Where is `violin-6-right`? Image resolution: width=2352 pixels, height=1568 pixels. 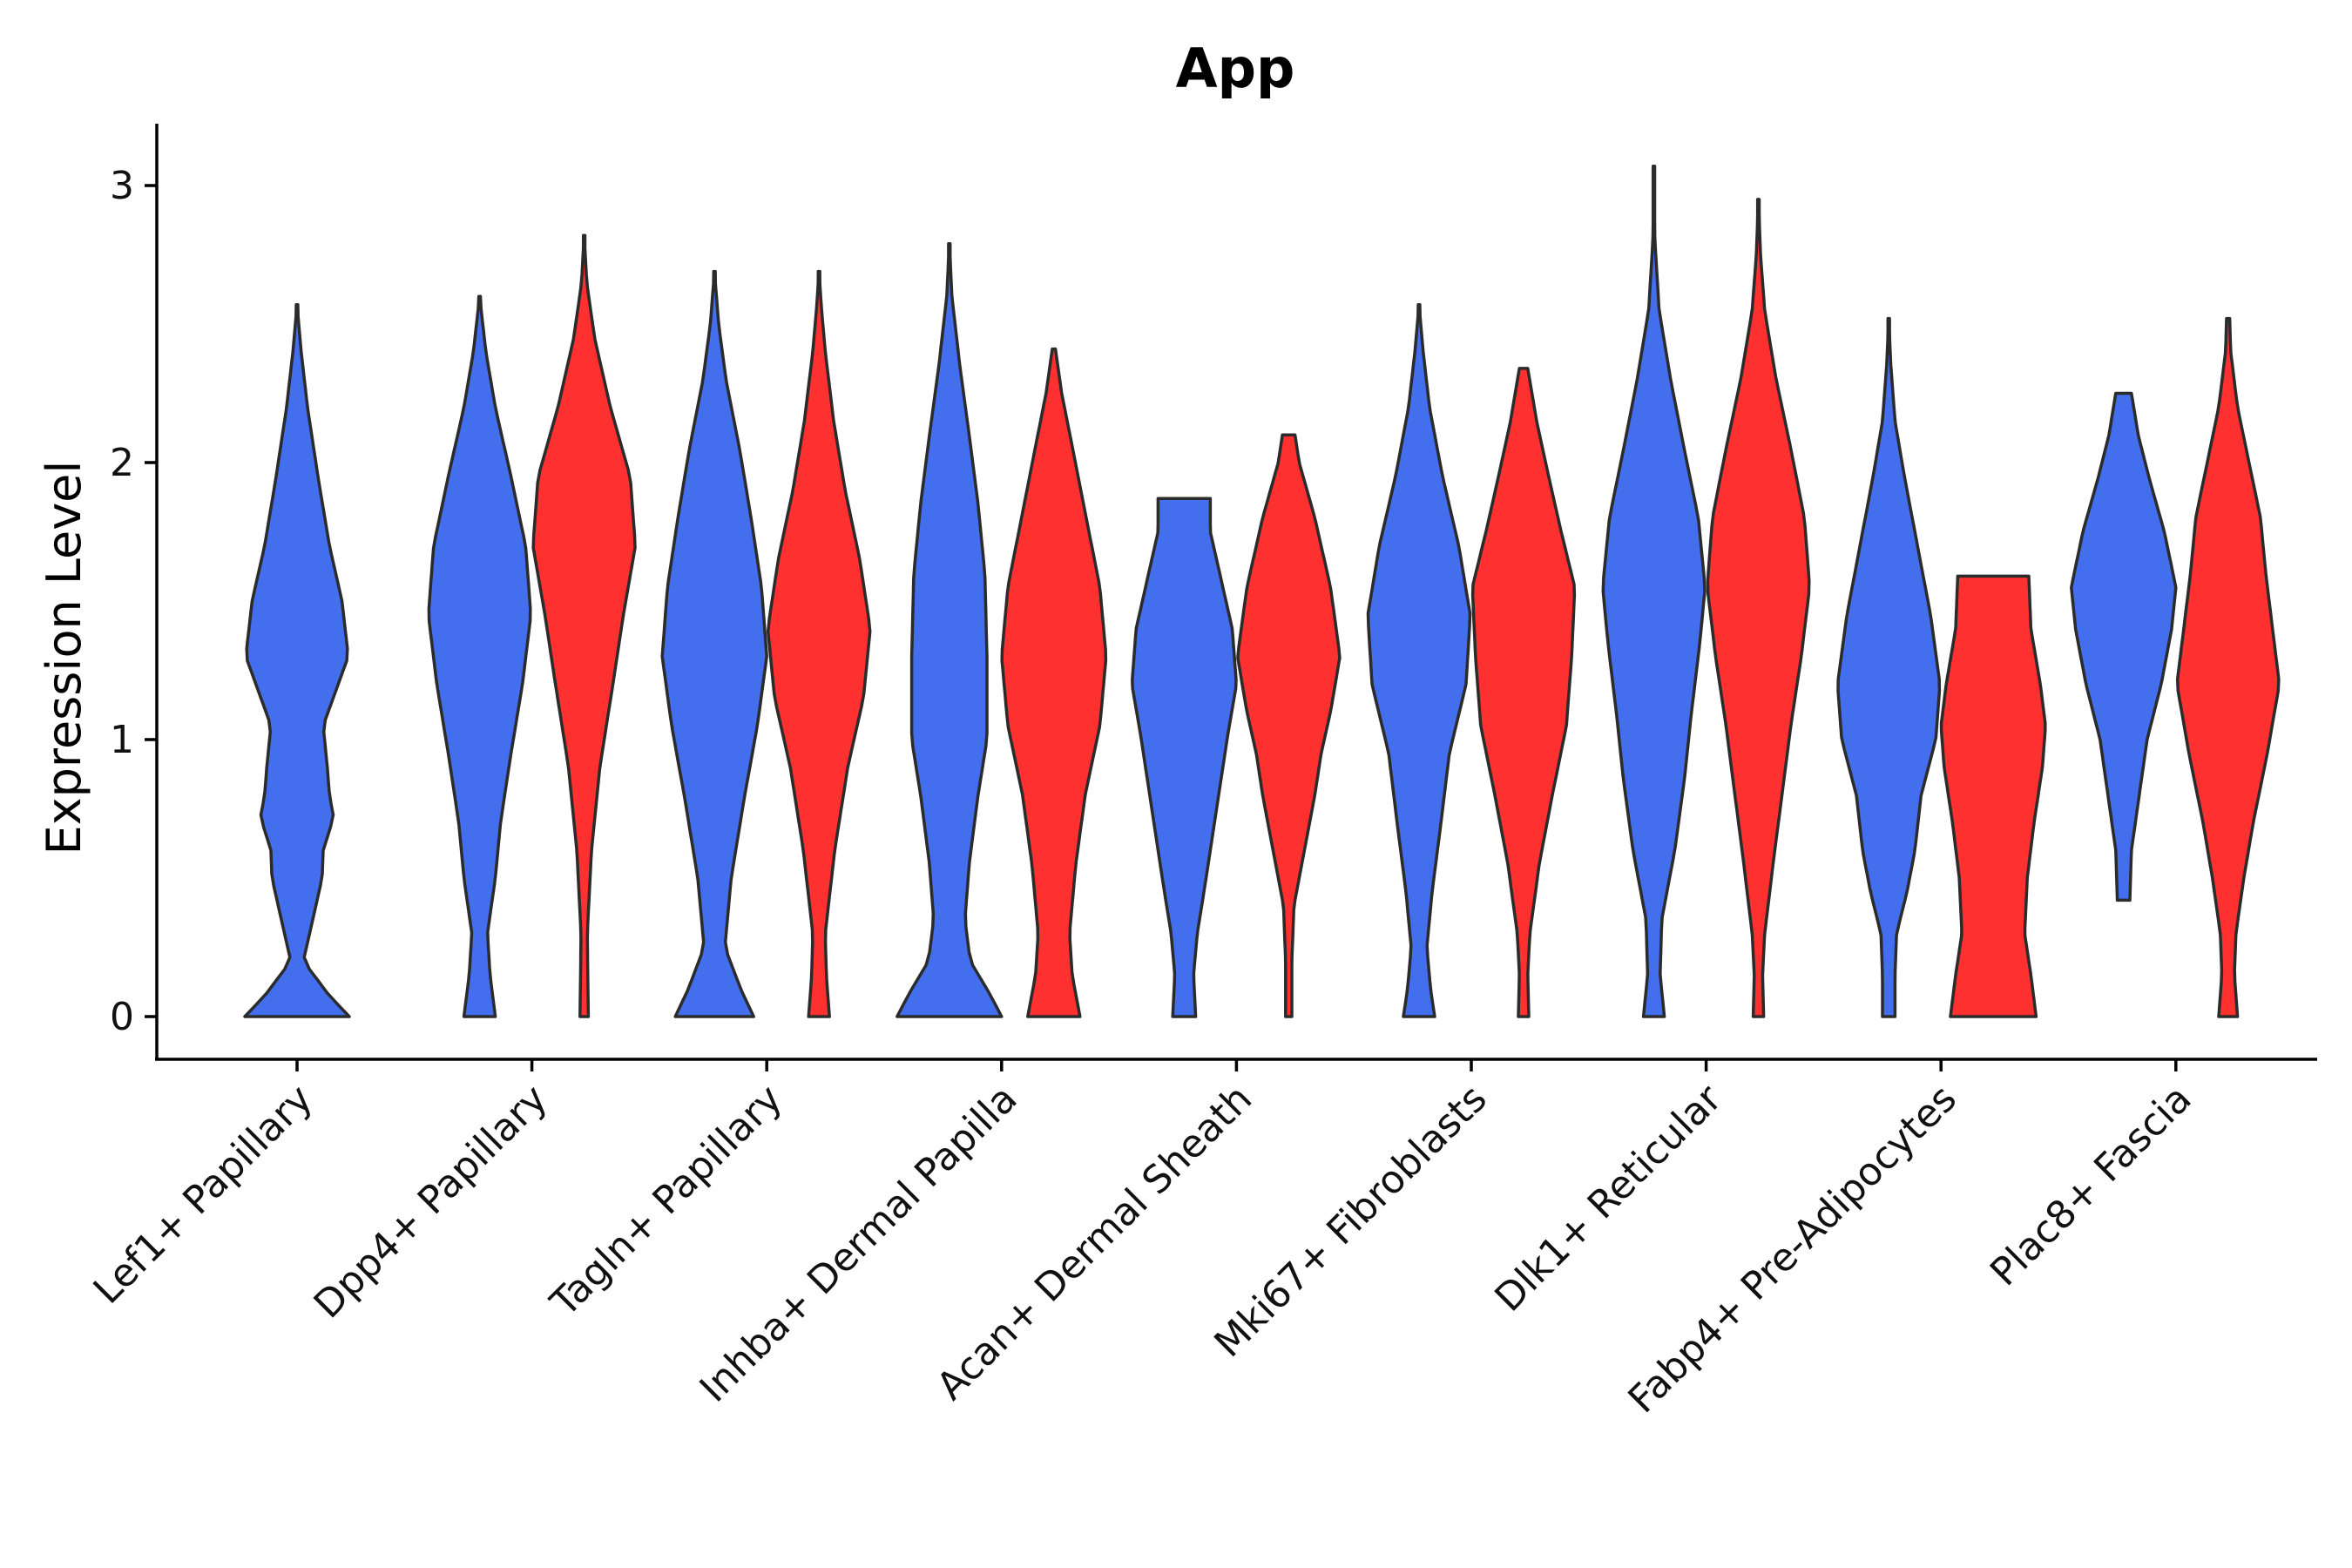 violin-6-right is located at coordinates (1758, 608).